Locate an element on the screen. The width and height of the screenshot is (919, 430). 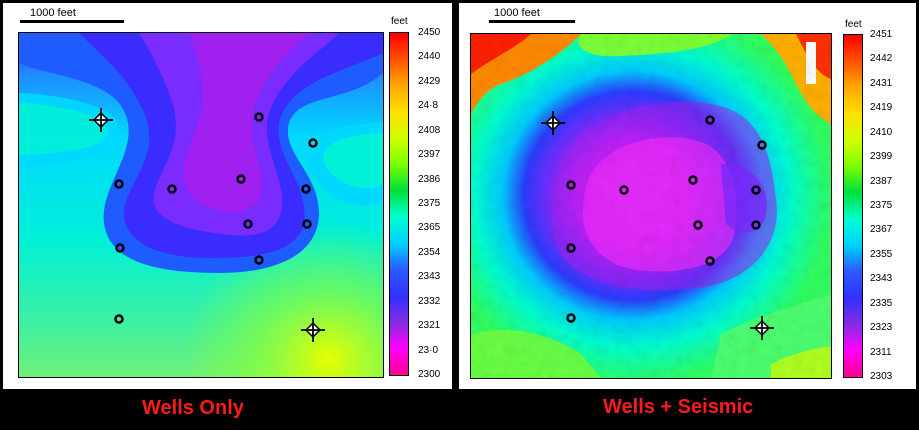
colorbar-tick-label: 2321 is located at coordinates (429, 326).